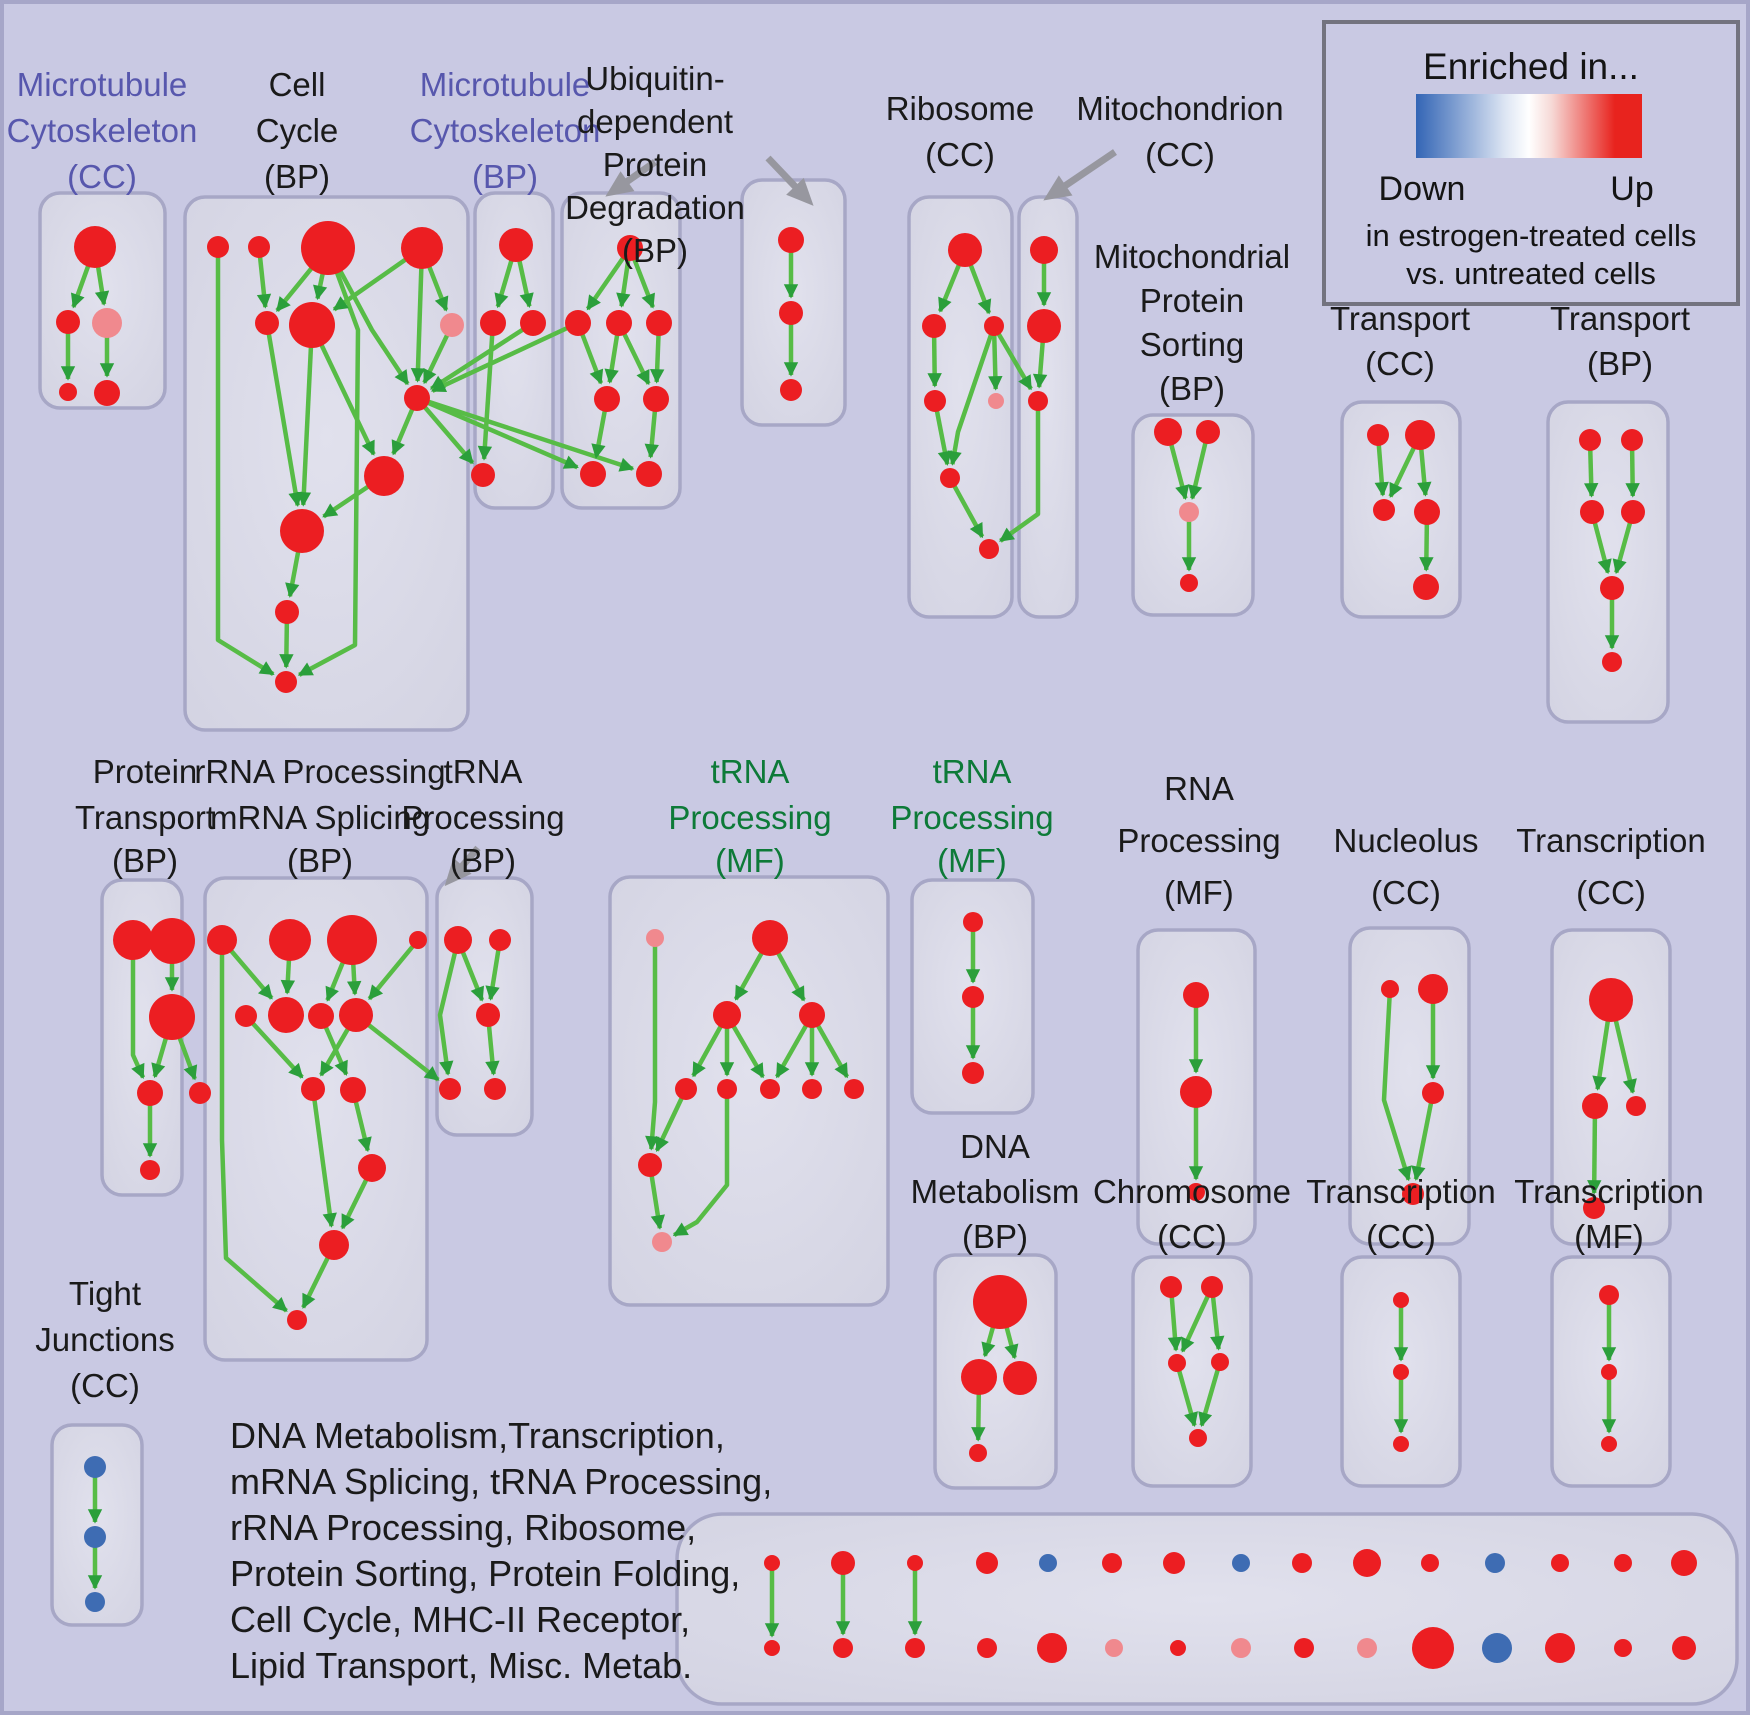 Image resolution: width=1750 pixels, height=1715 pixels. Describe the element at coordinates (290, 940) in the screenshot. I see `node-l2` at that location.